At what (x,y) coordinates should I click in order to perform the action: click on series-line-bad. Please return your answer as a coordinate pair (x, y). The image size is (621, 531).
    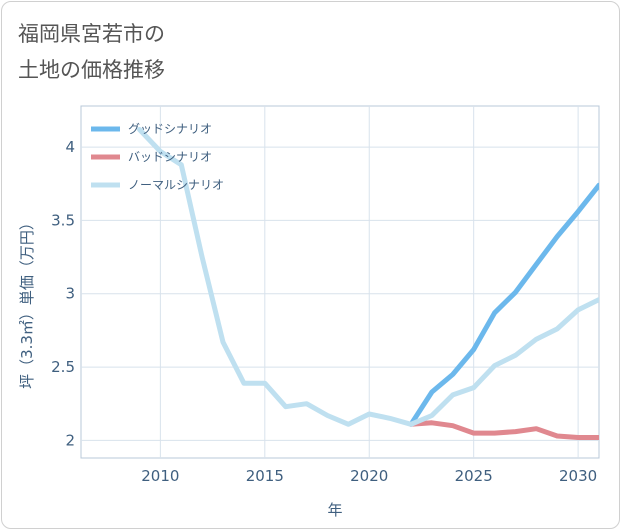
    Looking at the image, I should click on (503, 430).